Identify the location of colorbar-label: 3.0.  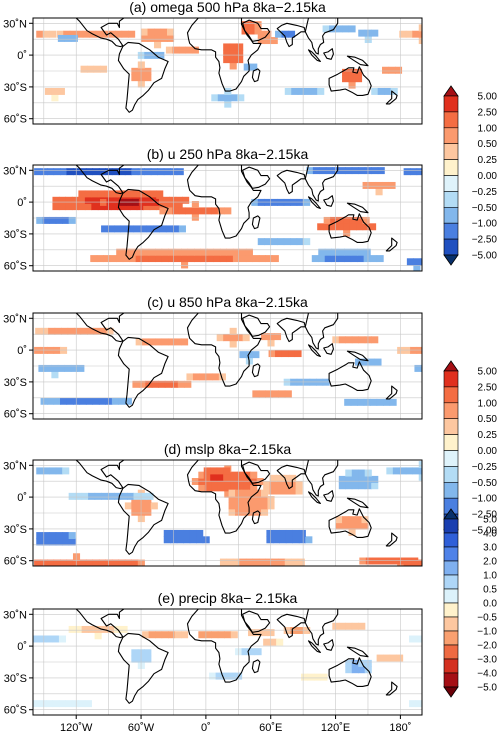
(490, 548).